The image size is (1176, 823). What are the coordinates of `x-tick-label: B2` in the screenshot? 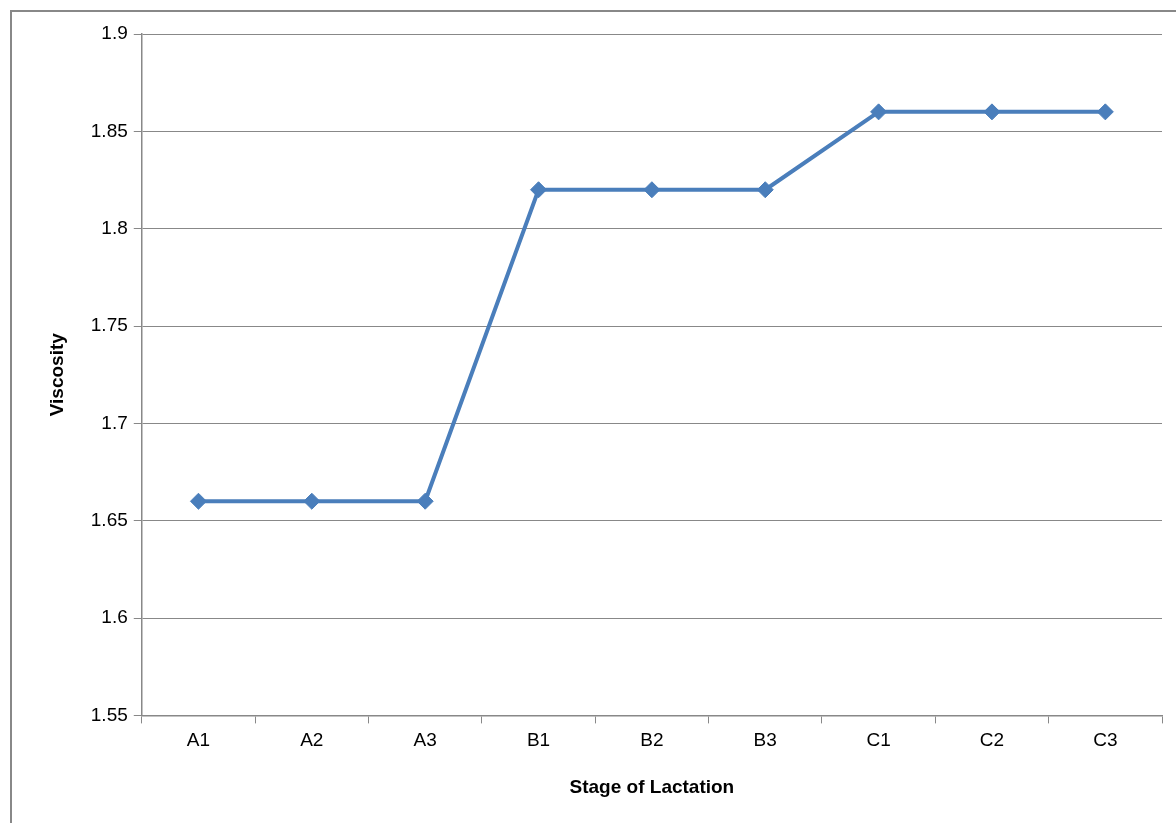 It's located at (652, 740).